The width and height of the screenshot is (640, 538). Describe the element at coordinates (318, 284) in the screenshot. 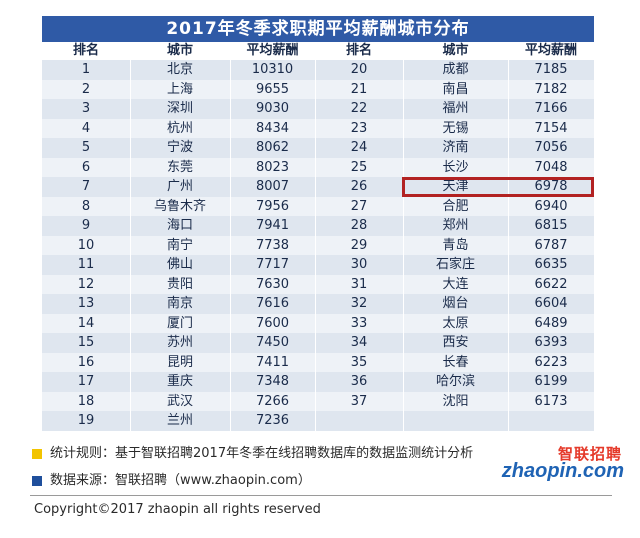

I see `table-row: 12 贵阳 7630 31 大连 6622` at that location.